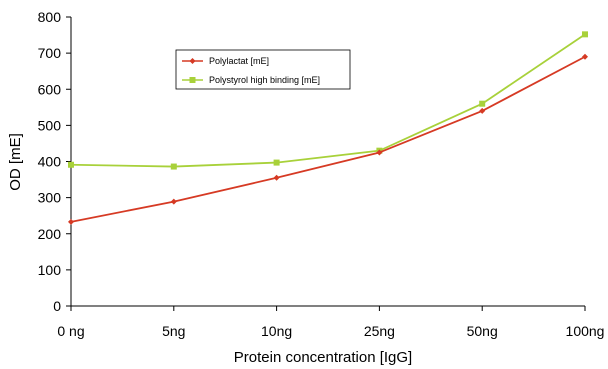 The height and width of the screenshot is (369, 608). What do you see at coordinates (264, 80) in the screenshot?
I see `legend-label: Polystyrol high binding [mE]` at bounding box center [264, 80].